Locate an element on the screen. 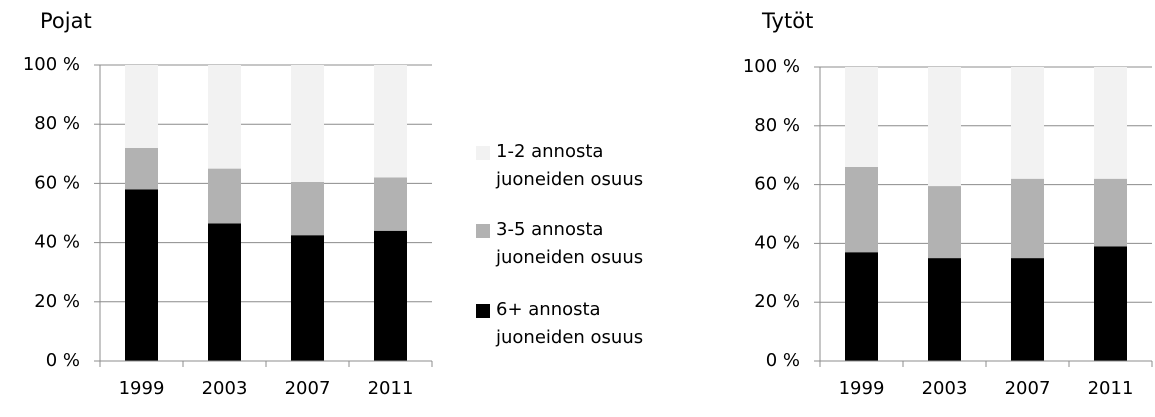 The width and height of the screenshot is (1155, 417). legend-label: 6+ annosta juoneiden osuus is located at coordinates (570, 323).